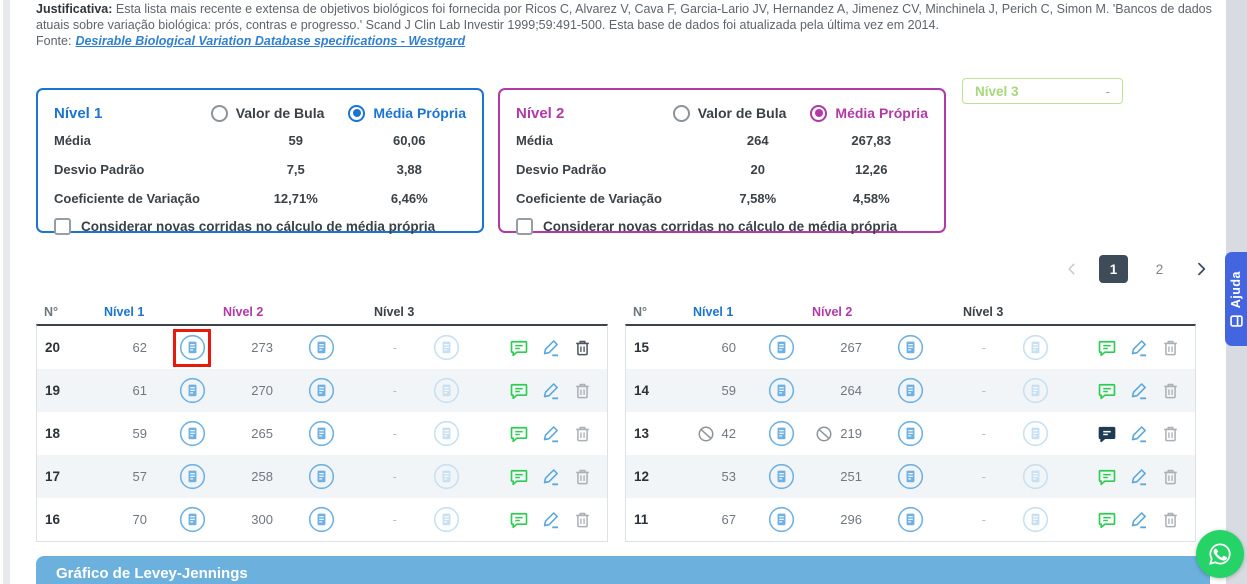 Image resolution: width=1247 pixels, height=584 pixels. I want to click on level2-radio-valor-de-bula: Valor de Bula, so click(729, 113).